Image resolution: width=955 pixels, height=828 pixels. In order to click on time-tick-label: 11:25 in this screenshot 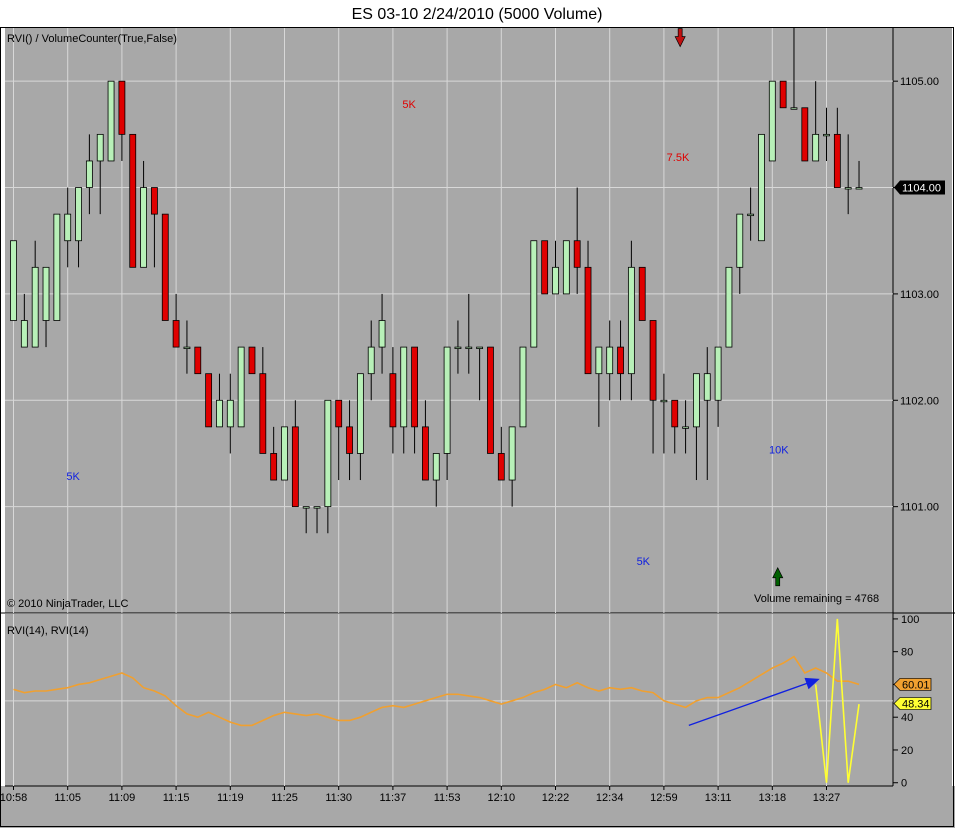, I will do `click(284, 798)`.